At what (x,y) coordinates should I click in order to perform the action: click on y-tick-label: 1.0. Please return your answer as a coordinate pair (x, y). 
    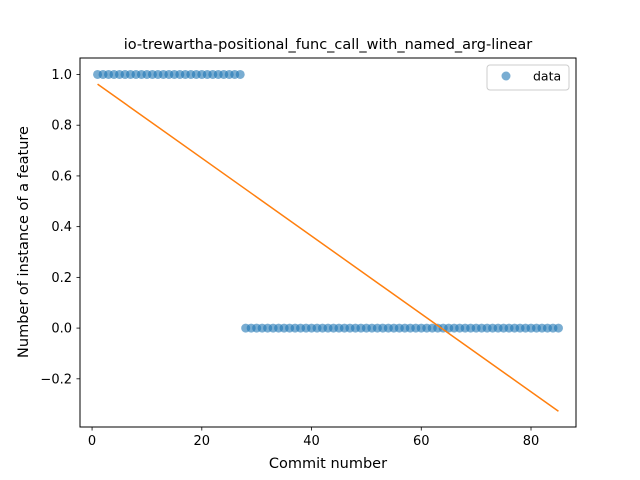
    Looking at the image, I should click on (61, 75).